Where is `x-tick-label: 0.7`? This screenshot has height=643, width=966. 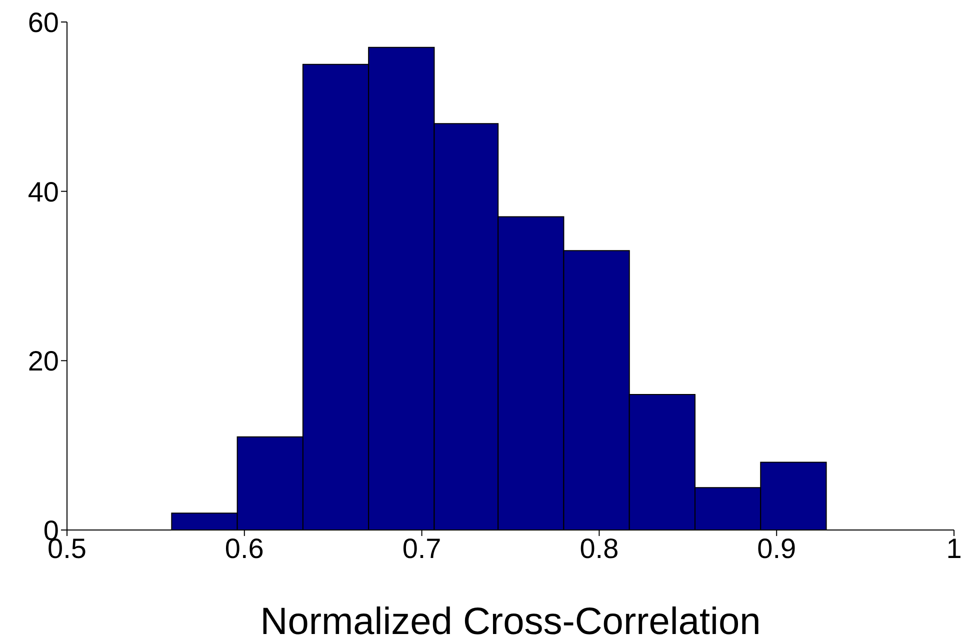
x-tick-label: 0.7 is located at coordinates (422, 548).